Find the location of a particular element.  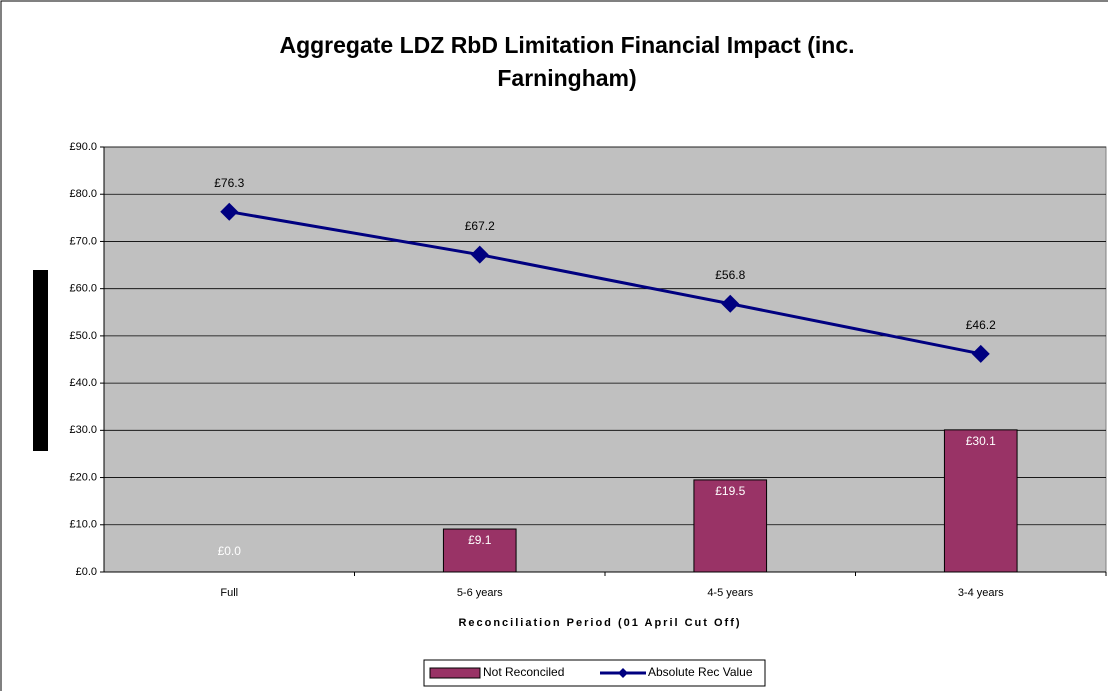

bar-value-label: £30.1 is located at coordinates (981, 441).